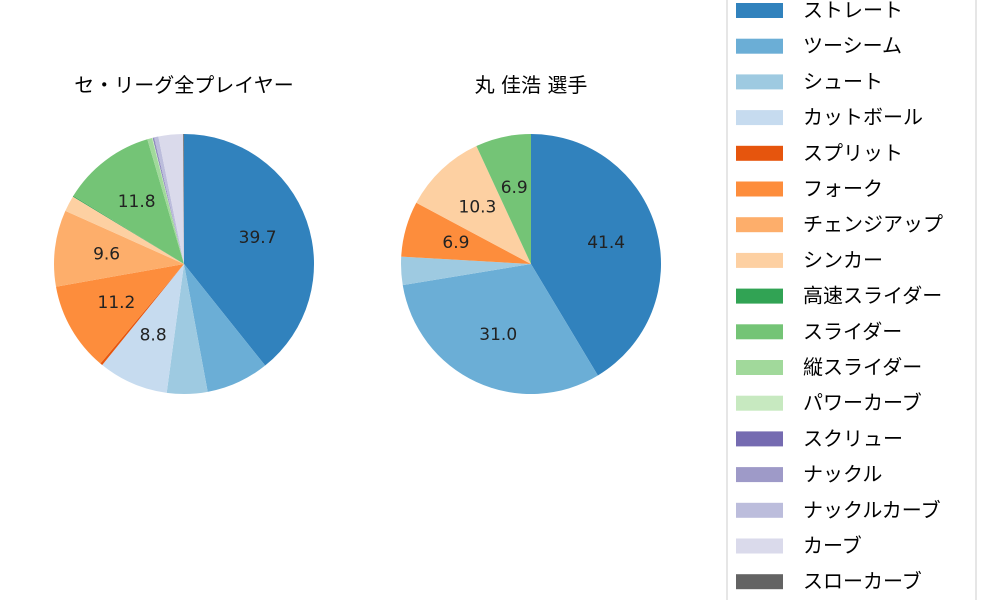 This screenshot has height=600, width=1000. I want to click on legend-label: カットボール, so click(863, 117).